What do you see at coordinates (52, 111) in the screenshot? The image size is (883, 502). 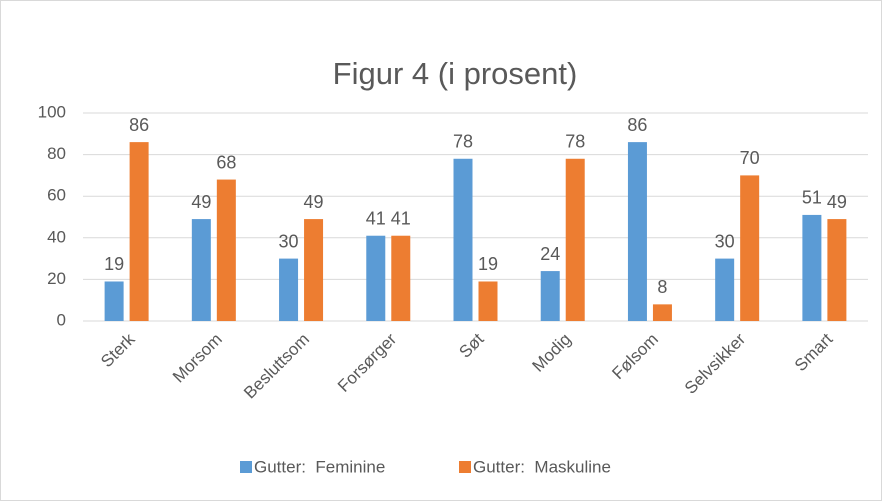 I see `y-tick-label: 100` at bounding box center [52, 111].